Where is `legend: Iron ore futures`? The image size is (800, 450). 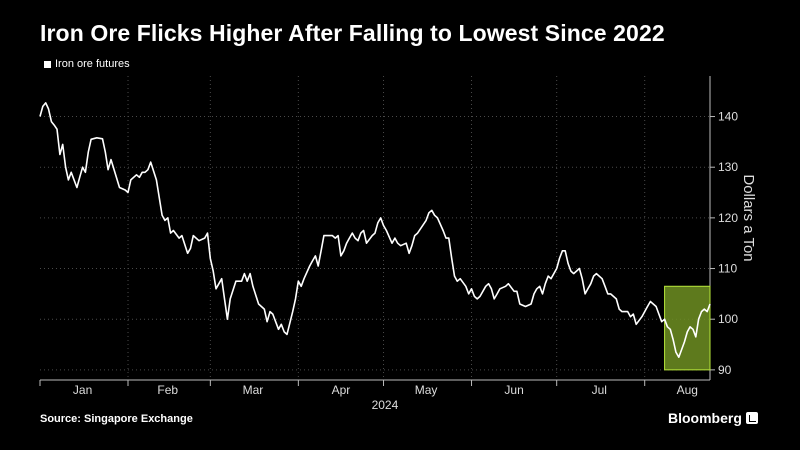 legend: Iron ore futures is located at coordinates (87, 64).